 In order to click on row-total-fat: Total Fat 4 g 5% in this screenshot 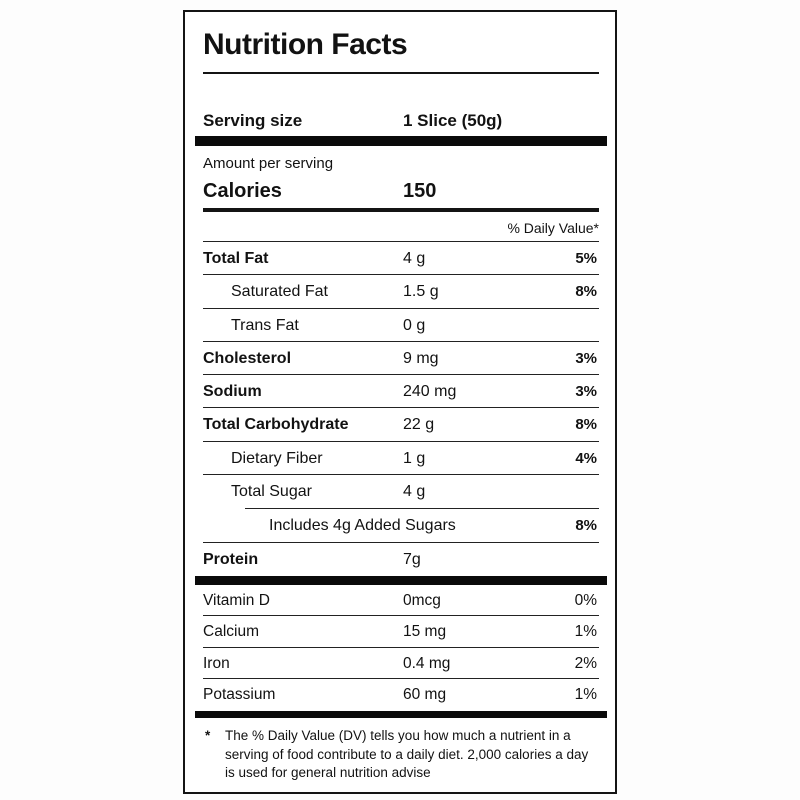, I will do `click(401, 259)`.